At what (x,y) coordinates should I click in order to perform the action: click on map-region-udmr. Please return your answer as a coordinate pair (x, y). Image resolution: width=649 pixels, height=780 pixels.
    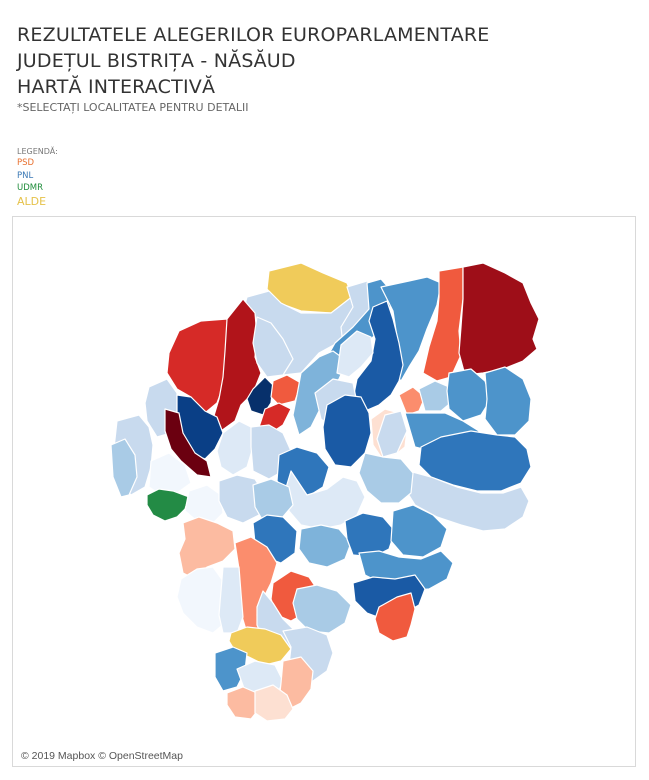
    Looking at the image, I should click on (168, 505).